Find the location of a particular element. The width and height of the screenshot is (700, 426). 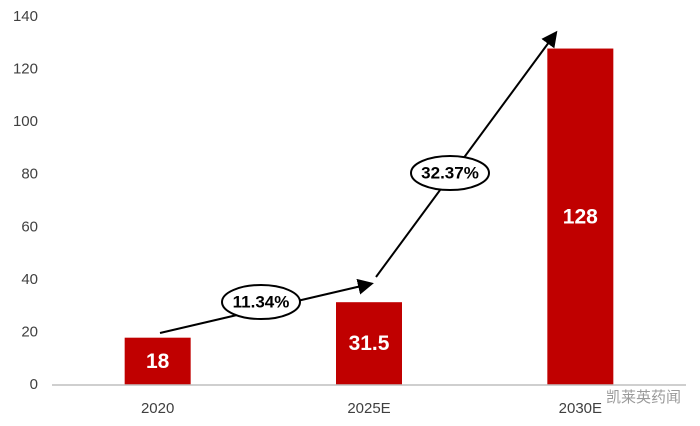

y-tick-label: 0 is located at coordinates (34, 384).